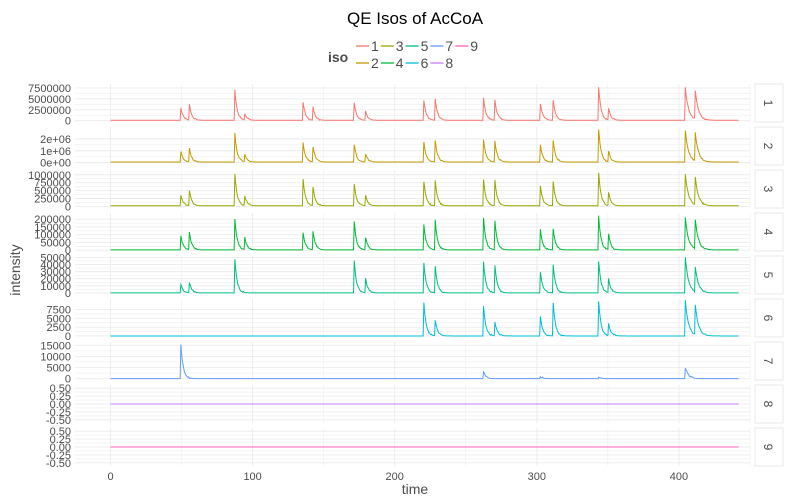 Image resolution: width=792 pixels, height=504 pixels. Describe the element at coordinates (679, 477) in the screenshot. I see `x-tick-label: 400` at that location.